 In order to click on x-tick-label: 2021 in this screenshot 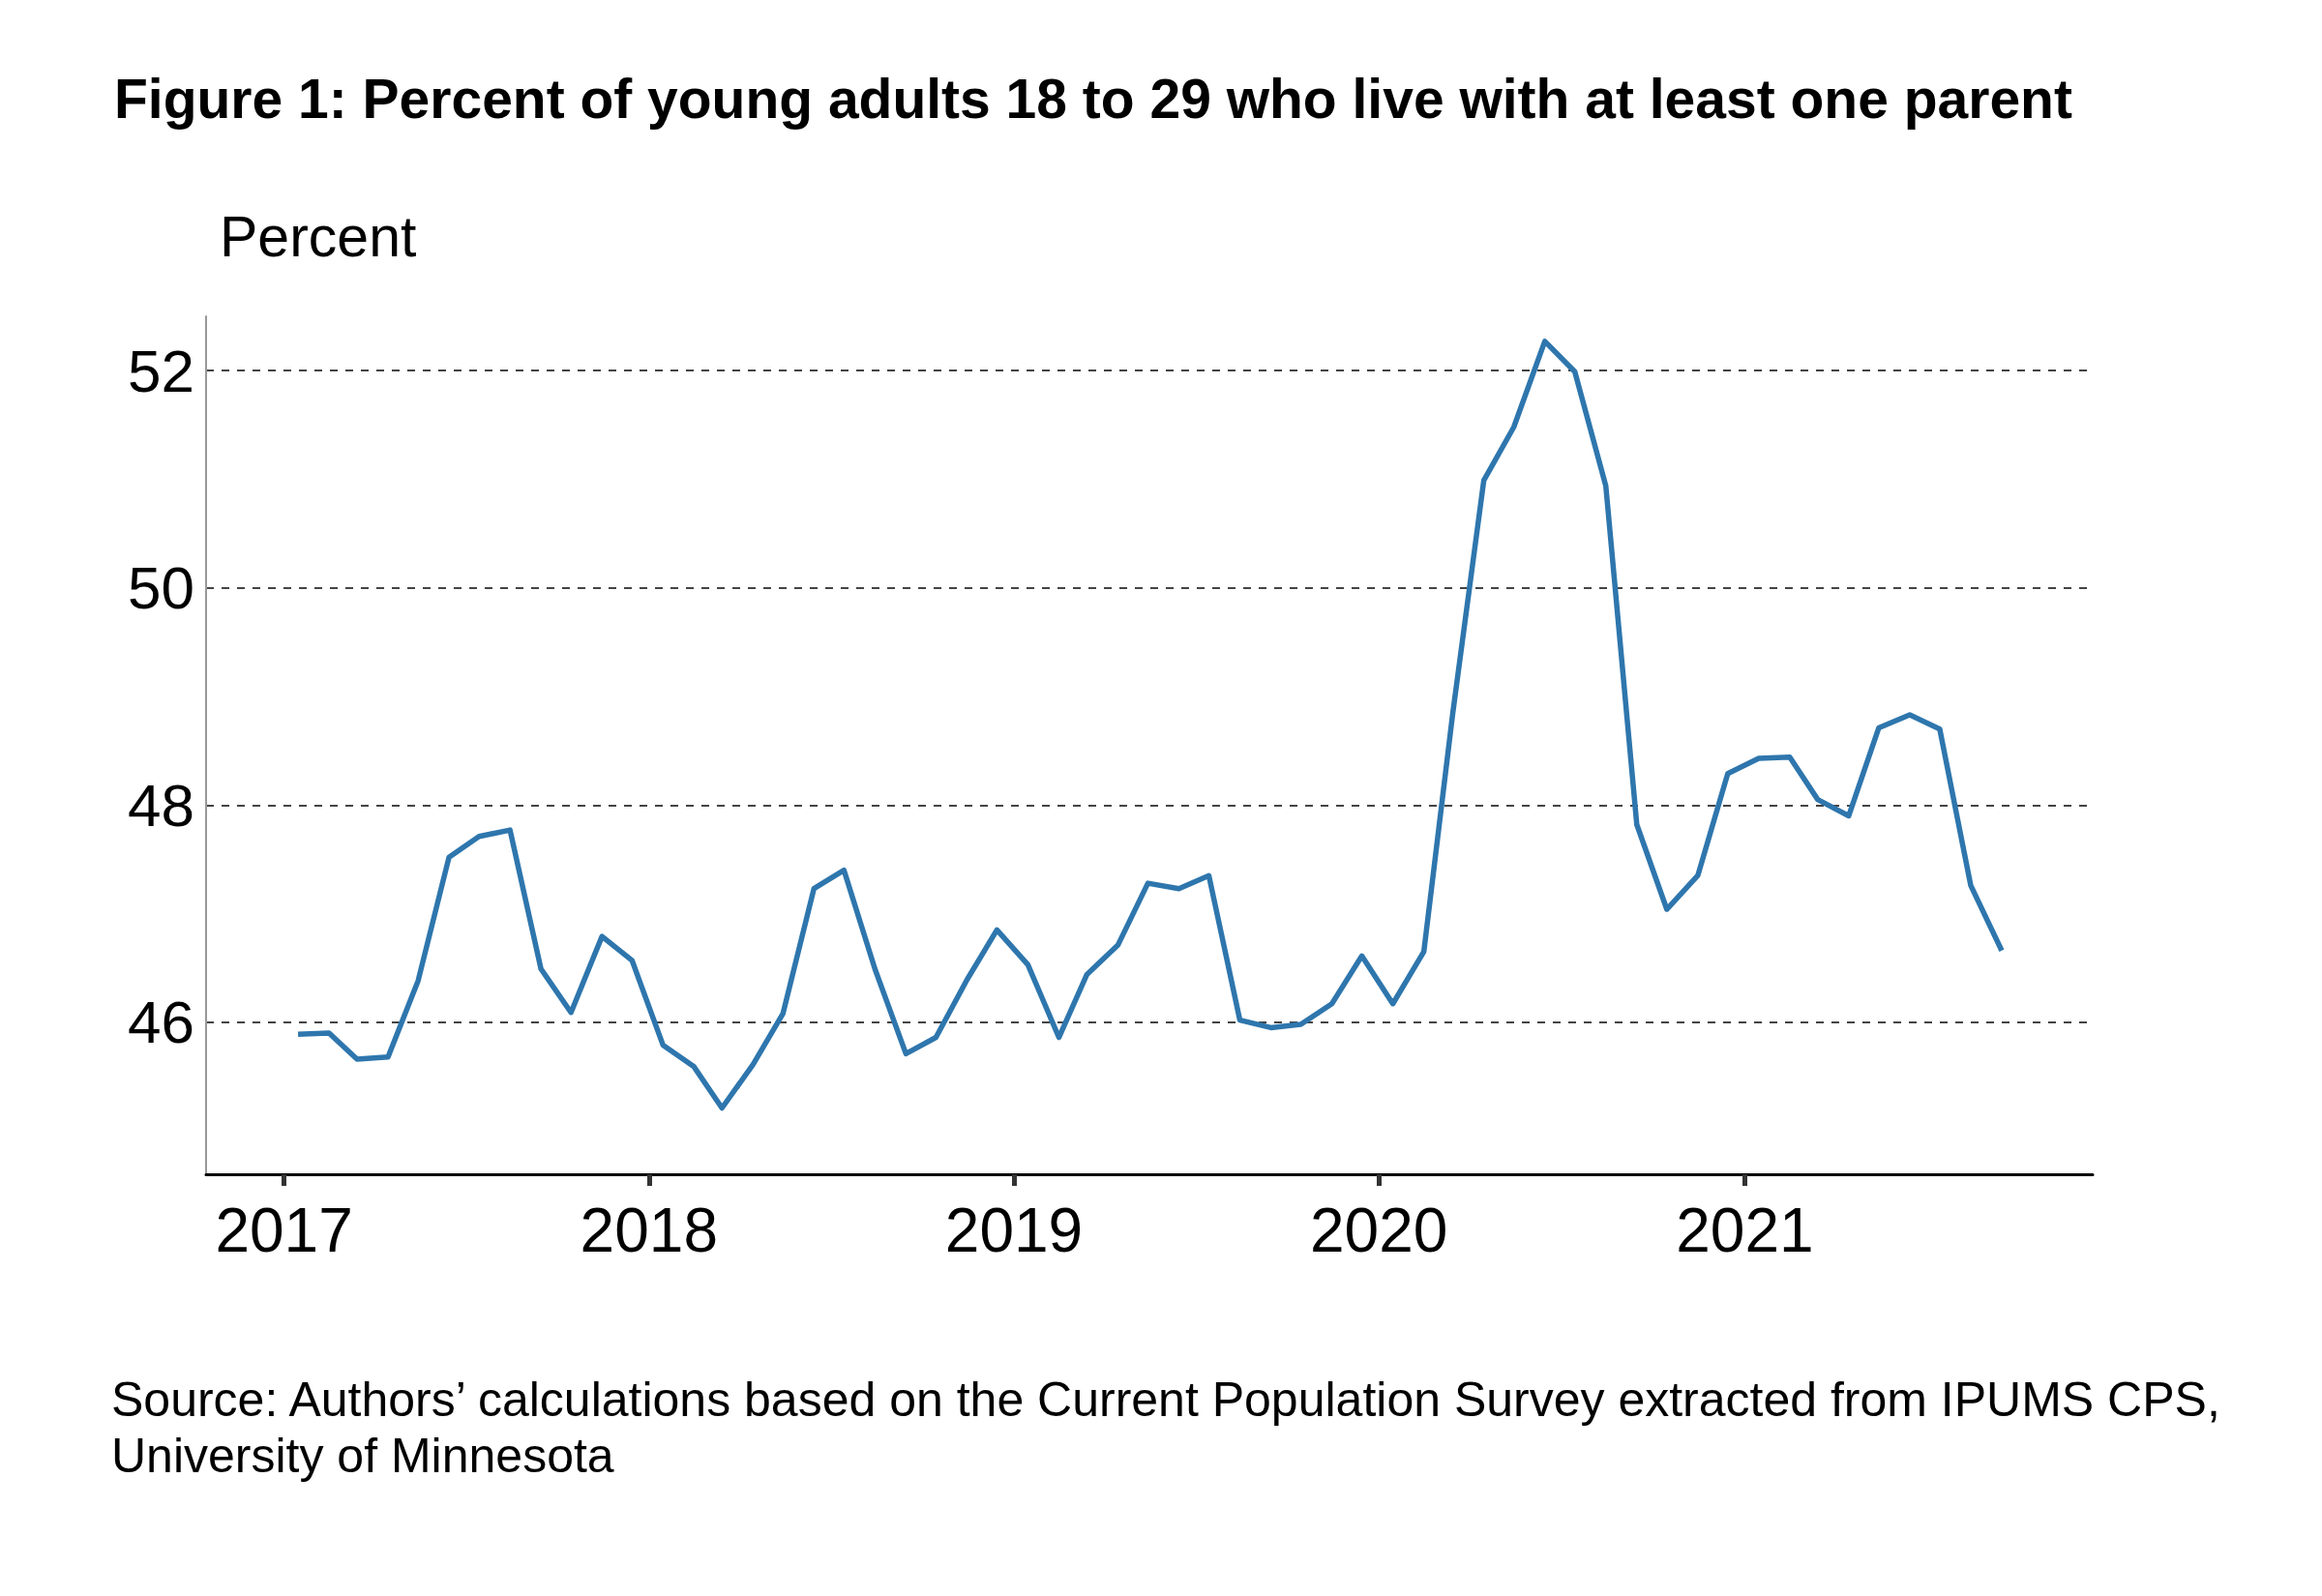, I will do `click(1745, 1230)`.